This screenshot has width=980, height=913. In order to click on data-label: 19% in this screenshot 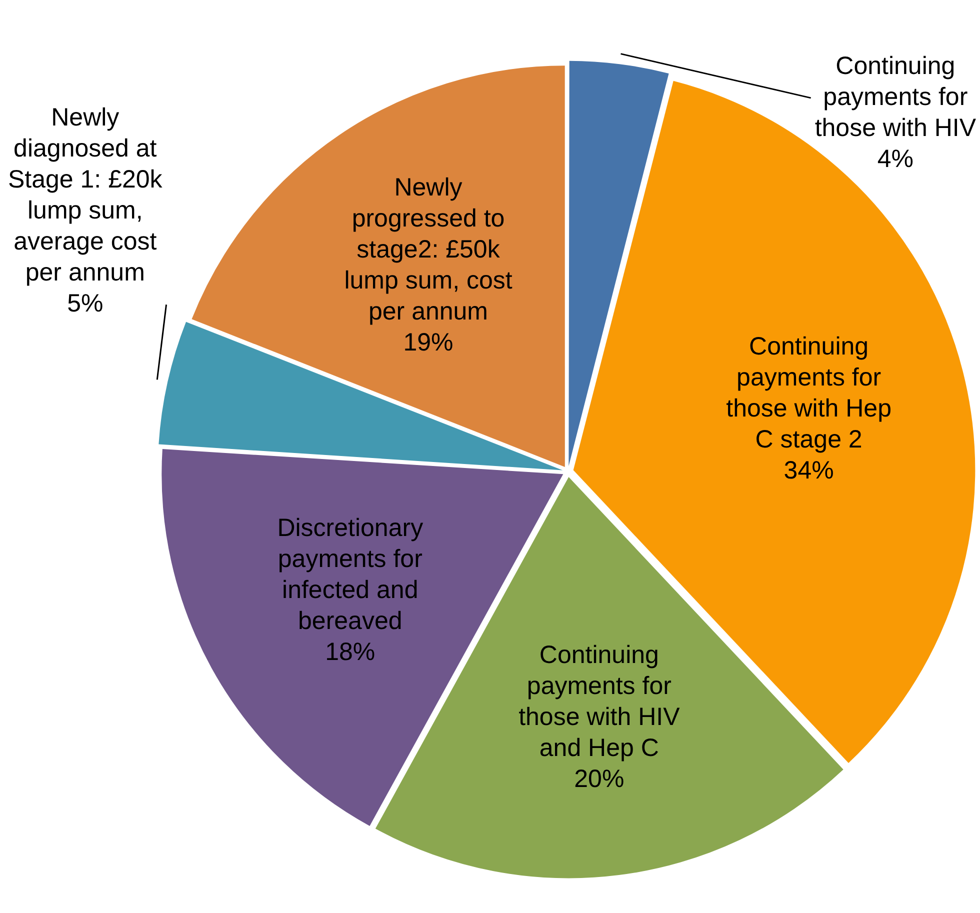, I will do `click(428, 342)`.